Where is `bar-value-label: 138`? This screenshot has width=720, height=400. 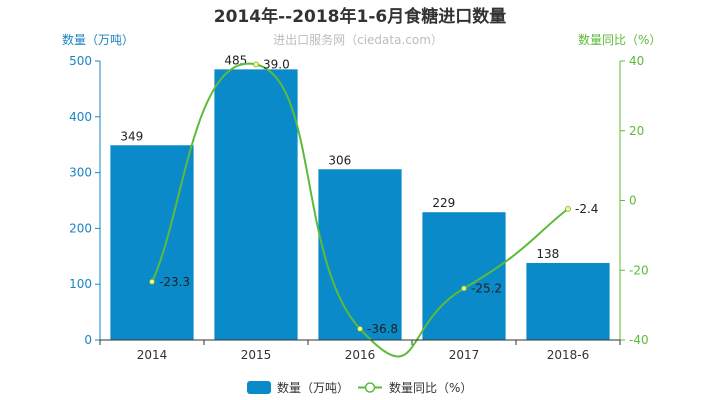
bar-value-label: 138 is located at coordinates (547, 254).